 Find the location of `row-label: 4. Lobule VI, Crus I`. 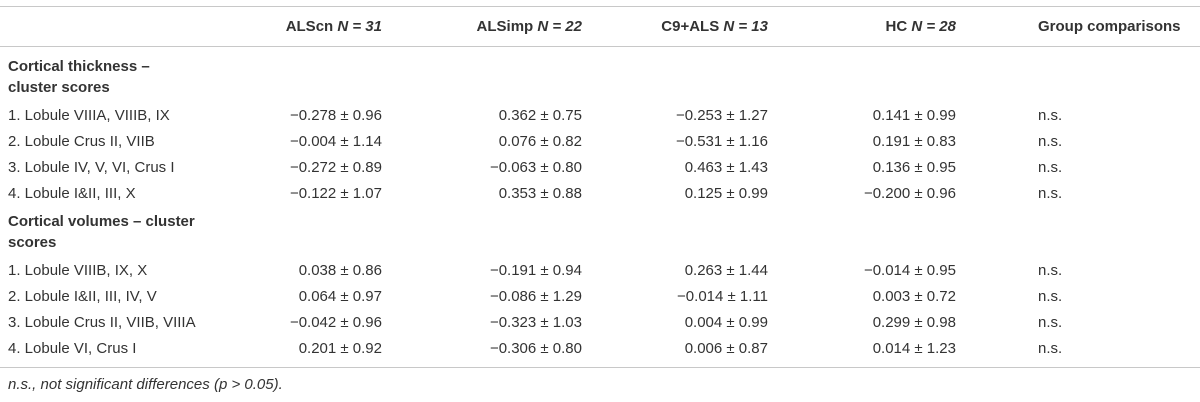

row-label: 4. Lobule VI, Crus I is located at coordinates (72, 348).